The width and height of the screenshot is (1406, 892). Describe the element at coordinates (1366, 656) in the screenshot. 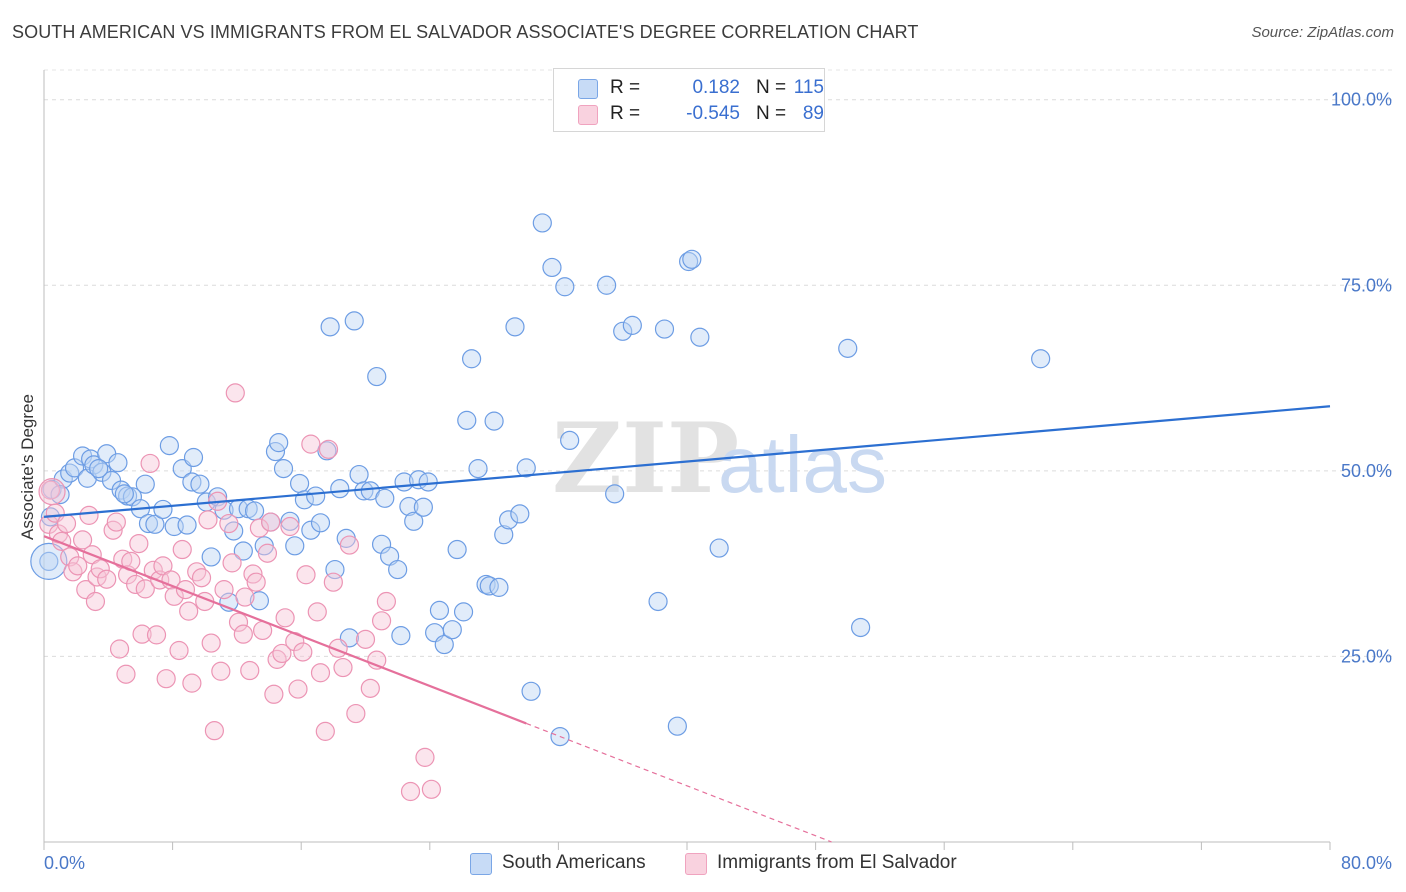

I see `y-tick-label: 25.0%` at that location.